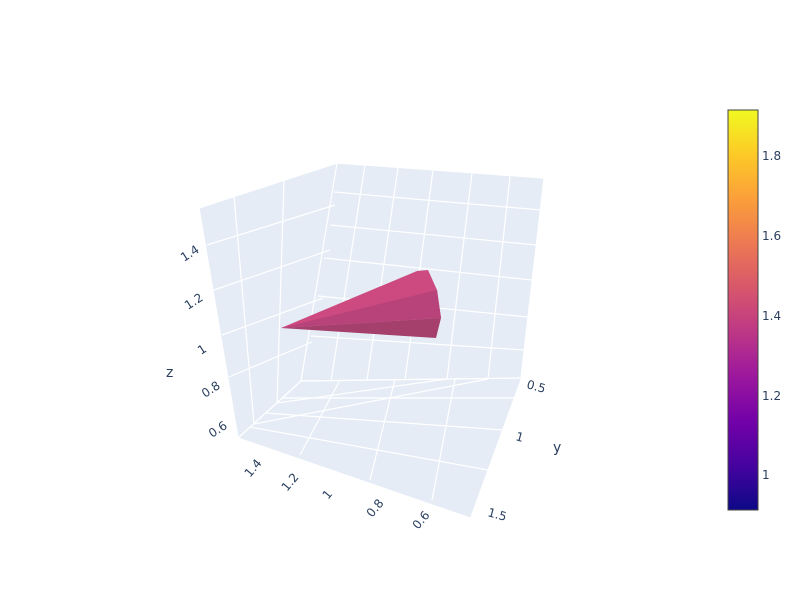 Image resolution: width=800 pixels, height=600 pixels. What do you see at coordinates (328, 494) in the screenshot?
I see `x-tick-label: 1` at bounding box center [328, 494].